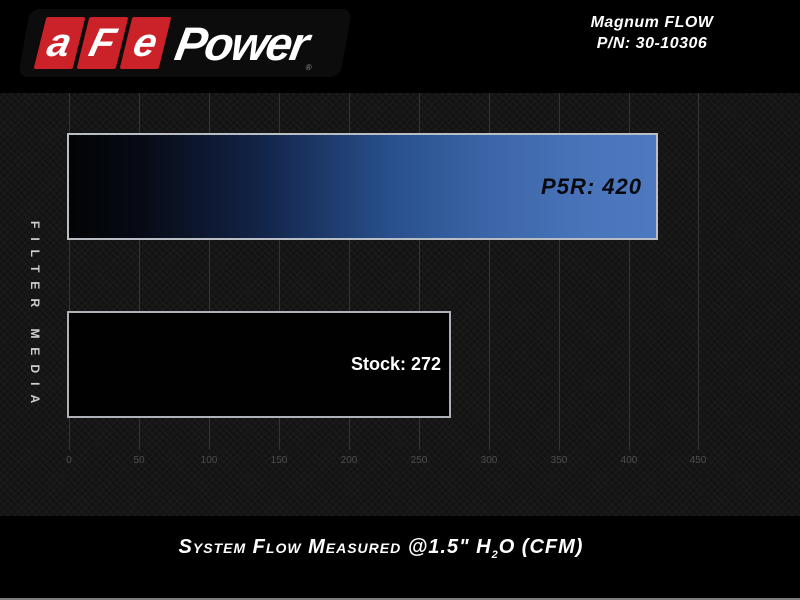  Describe the element at coordinates (259, 364) in the screenshot. I see `bar-stock: Stock: 272` at that location.